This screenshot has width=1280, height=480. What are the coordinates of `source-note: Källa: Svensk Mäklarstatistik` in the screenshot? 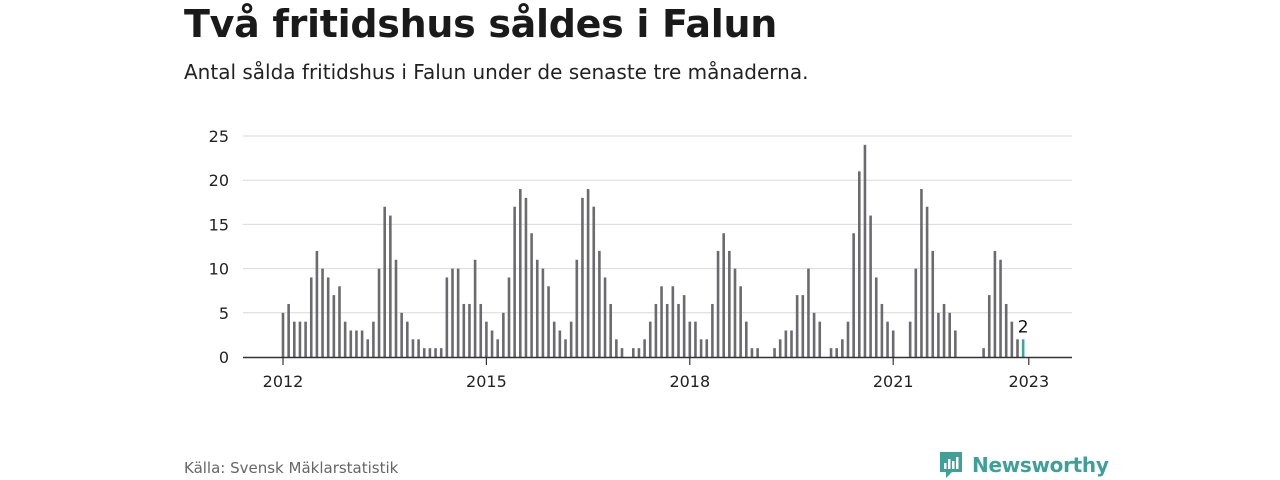 It's located at (291, 468).